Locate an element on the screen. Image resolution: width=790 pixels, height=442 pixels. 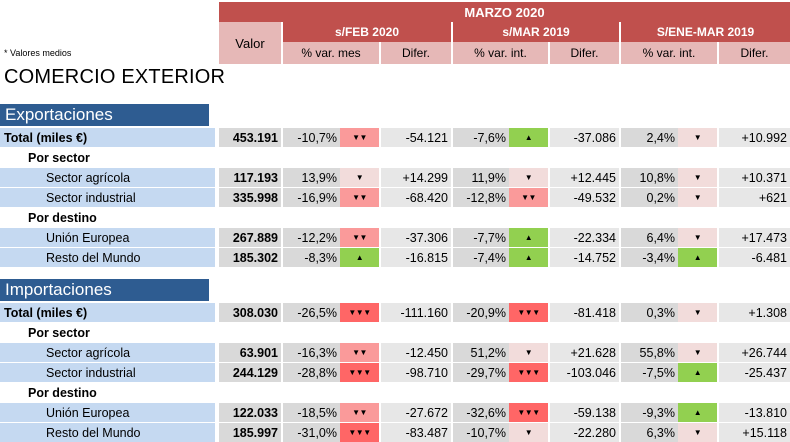
section-header-importaciones: Importaciones is located at coordinates (104, 290).